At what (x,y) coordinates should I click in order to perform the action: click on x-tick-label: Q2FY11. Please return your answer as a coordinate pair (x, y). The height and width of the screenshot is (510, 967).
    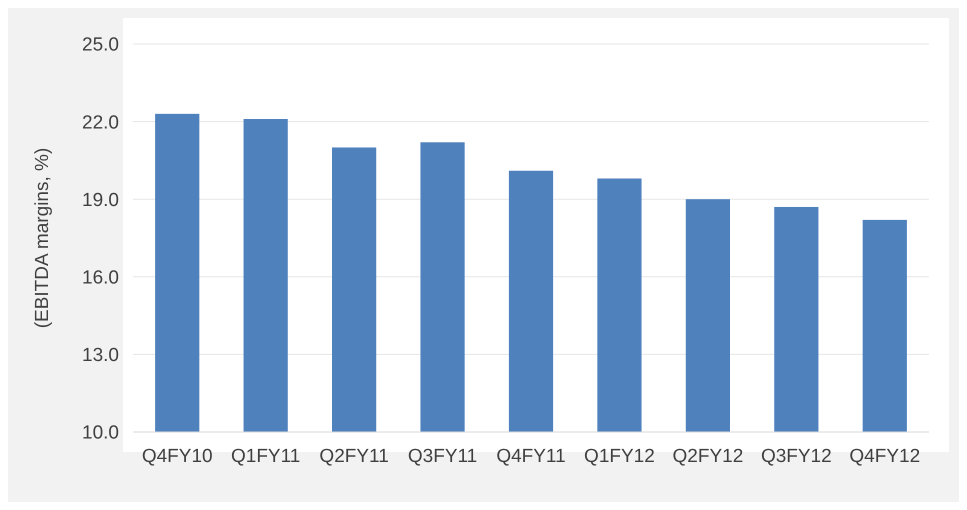
    Looking at the image, I should click on (354, 456).